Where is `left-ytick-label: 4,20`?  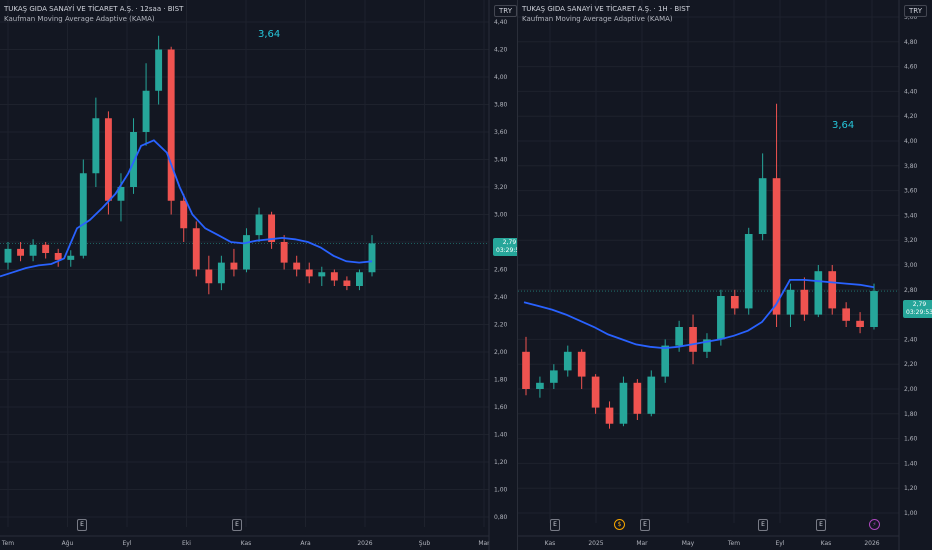
left-ytick-label: 4,20 is located at coordinates (501, 50).